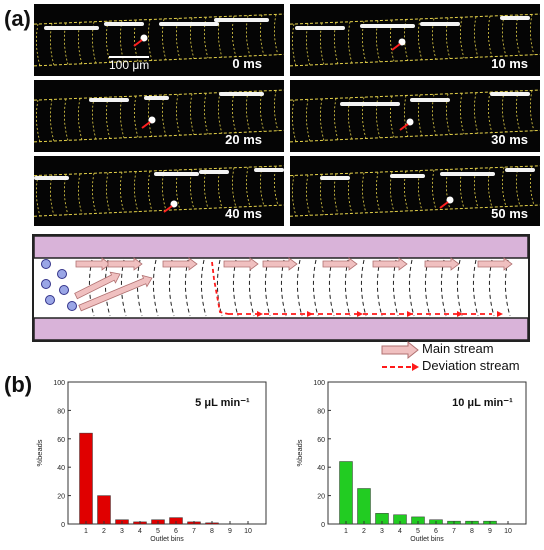 This screenshot has width=544, height=550. What do you see at coordinates (129, 64) in the screenshot?
I see `scale-bar: 100 μm` at bounding box center [129, 64].